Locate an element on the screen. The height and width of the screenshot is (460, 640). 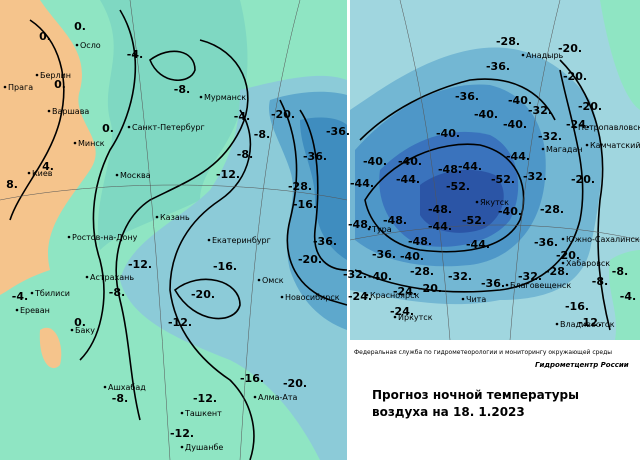
city-label: Екатеринбург is located at coordinates (241, 240).